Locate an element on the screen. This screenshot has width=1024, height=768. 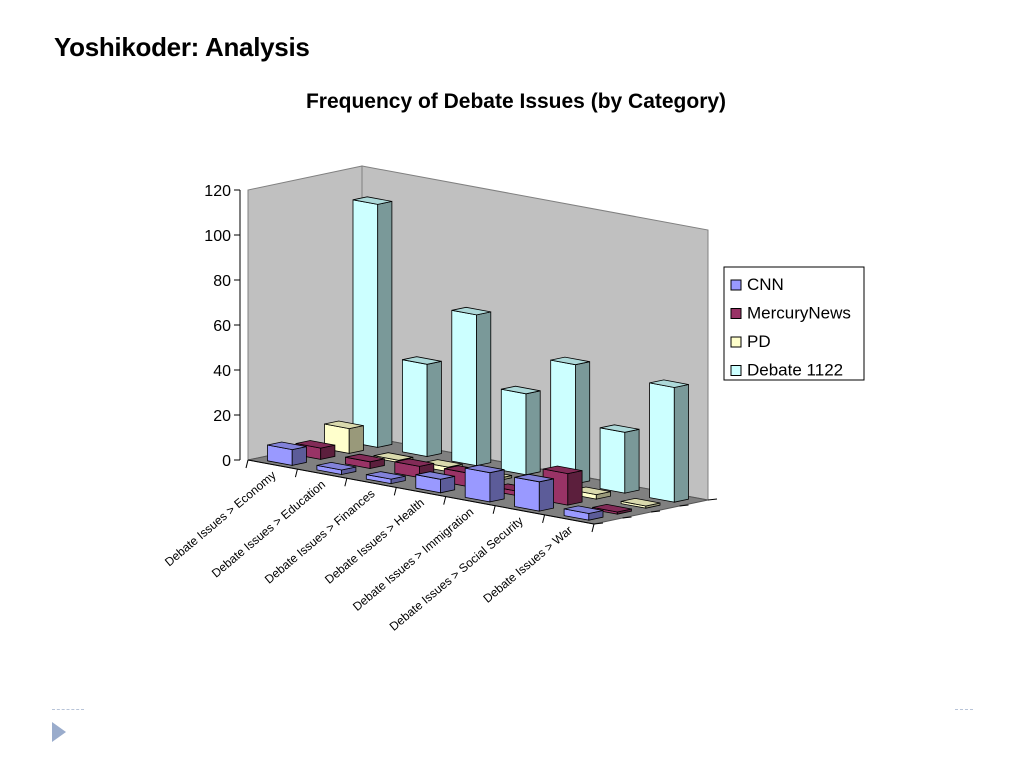
y-axis: 0 20 40 60 80 100 120 is located at coordinates (222, 326).